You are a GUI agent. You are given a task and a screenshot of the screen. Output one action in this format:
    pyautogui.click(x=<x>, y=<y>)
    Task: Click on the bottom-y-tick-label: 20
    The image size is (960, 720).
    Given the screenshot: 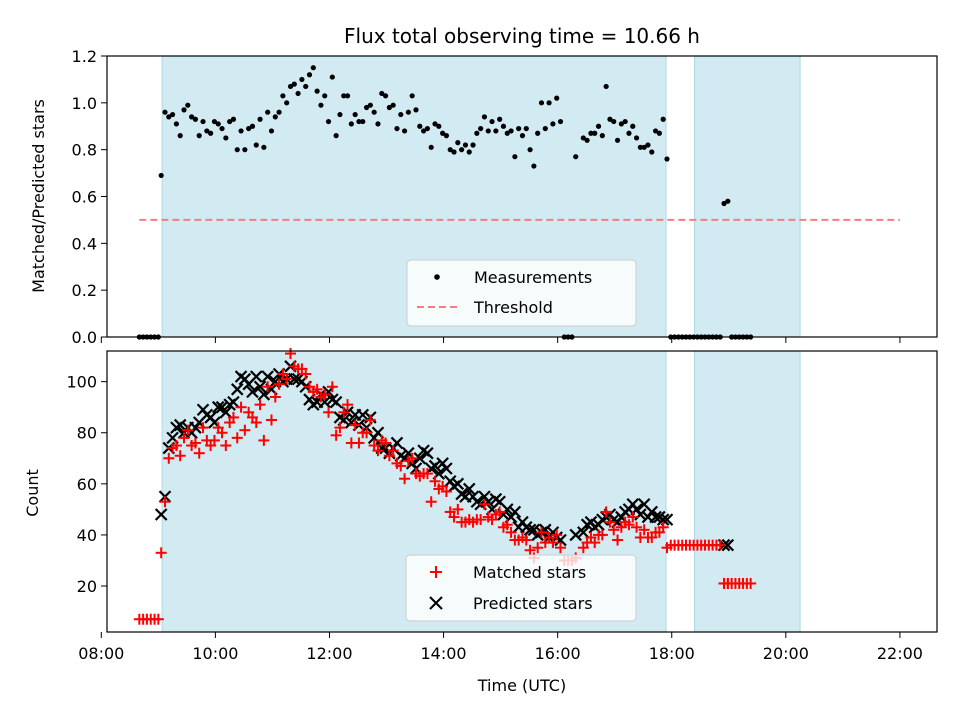 What is the action you would take?
    pyautogui.click(x=87, y=586)
    